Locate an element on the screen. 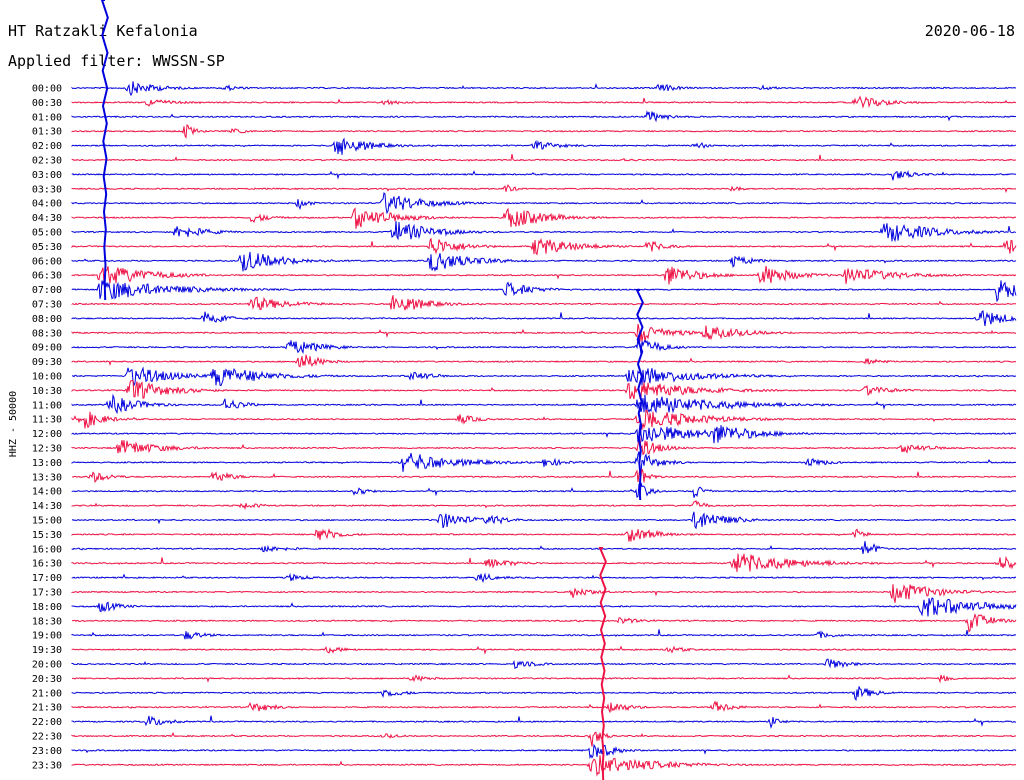  trace-1930 is located at coordinates (544, 650).